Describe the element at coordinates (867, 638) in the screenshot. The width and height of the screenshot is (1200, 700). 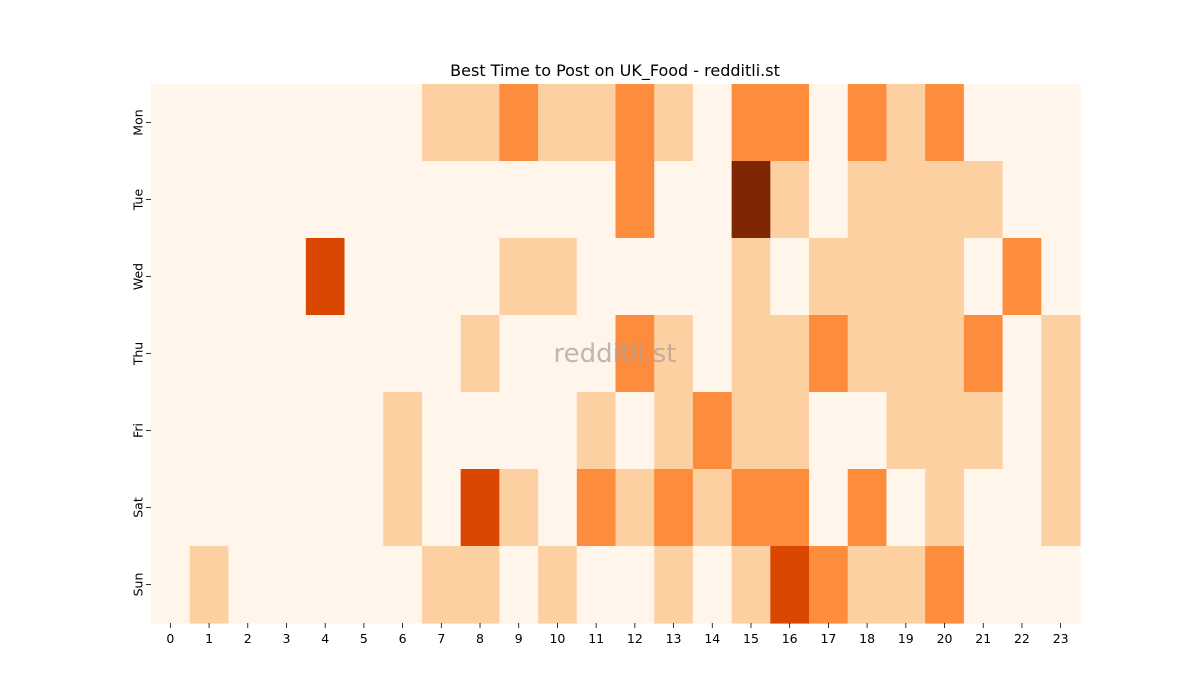
I see `x-tick-label-18: 18` at that location.